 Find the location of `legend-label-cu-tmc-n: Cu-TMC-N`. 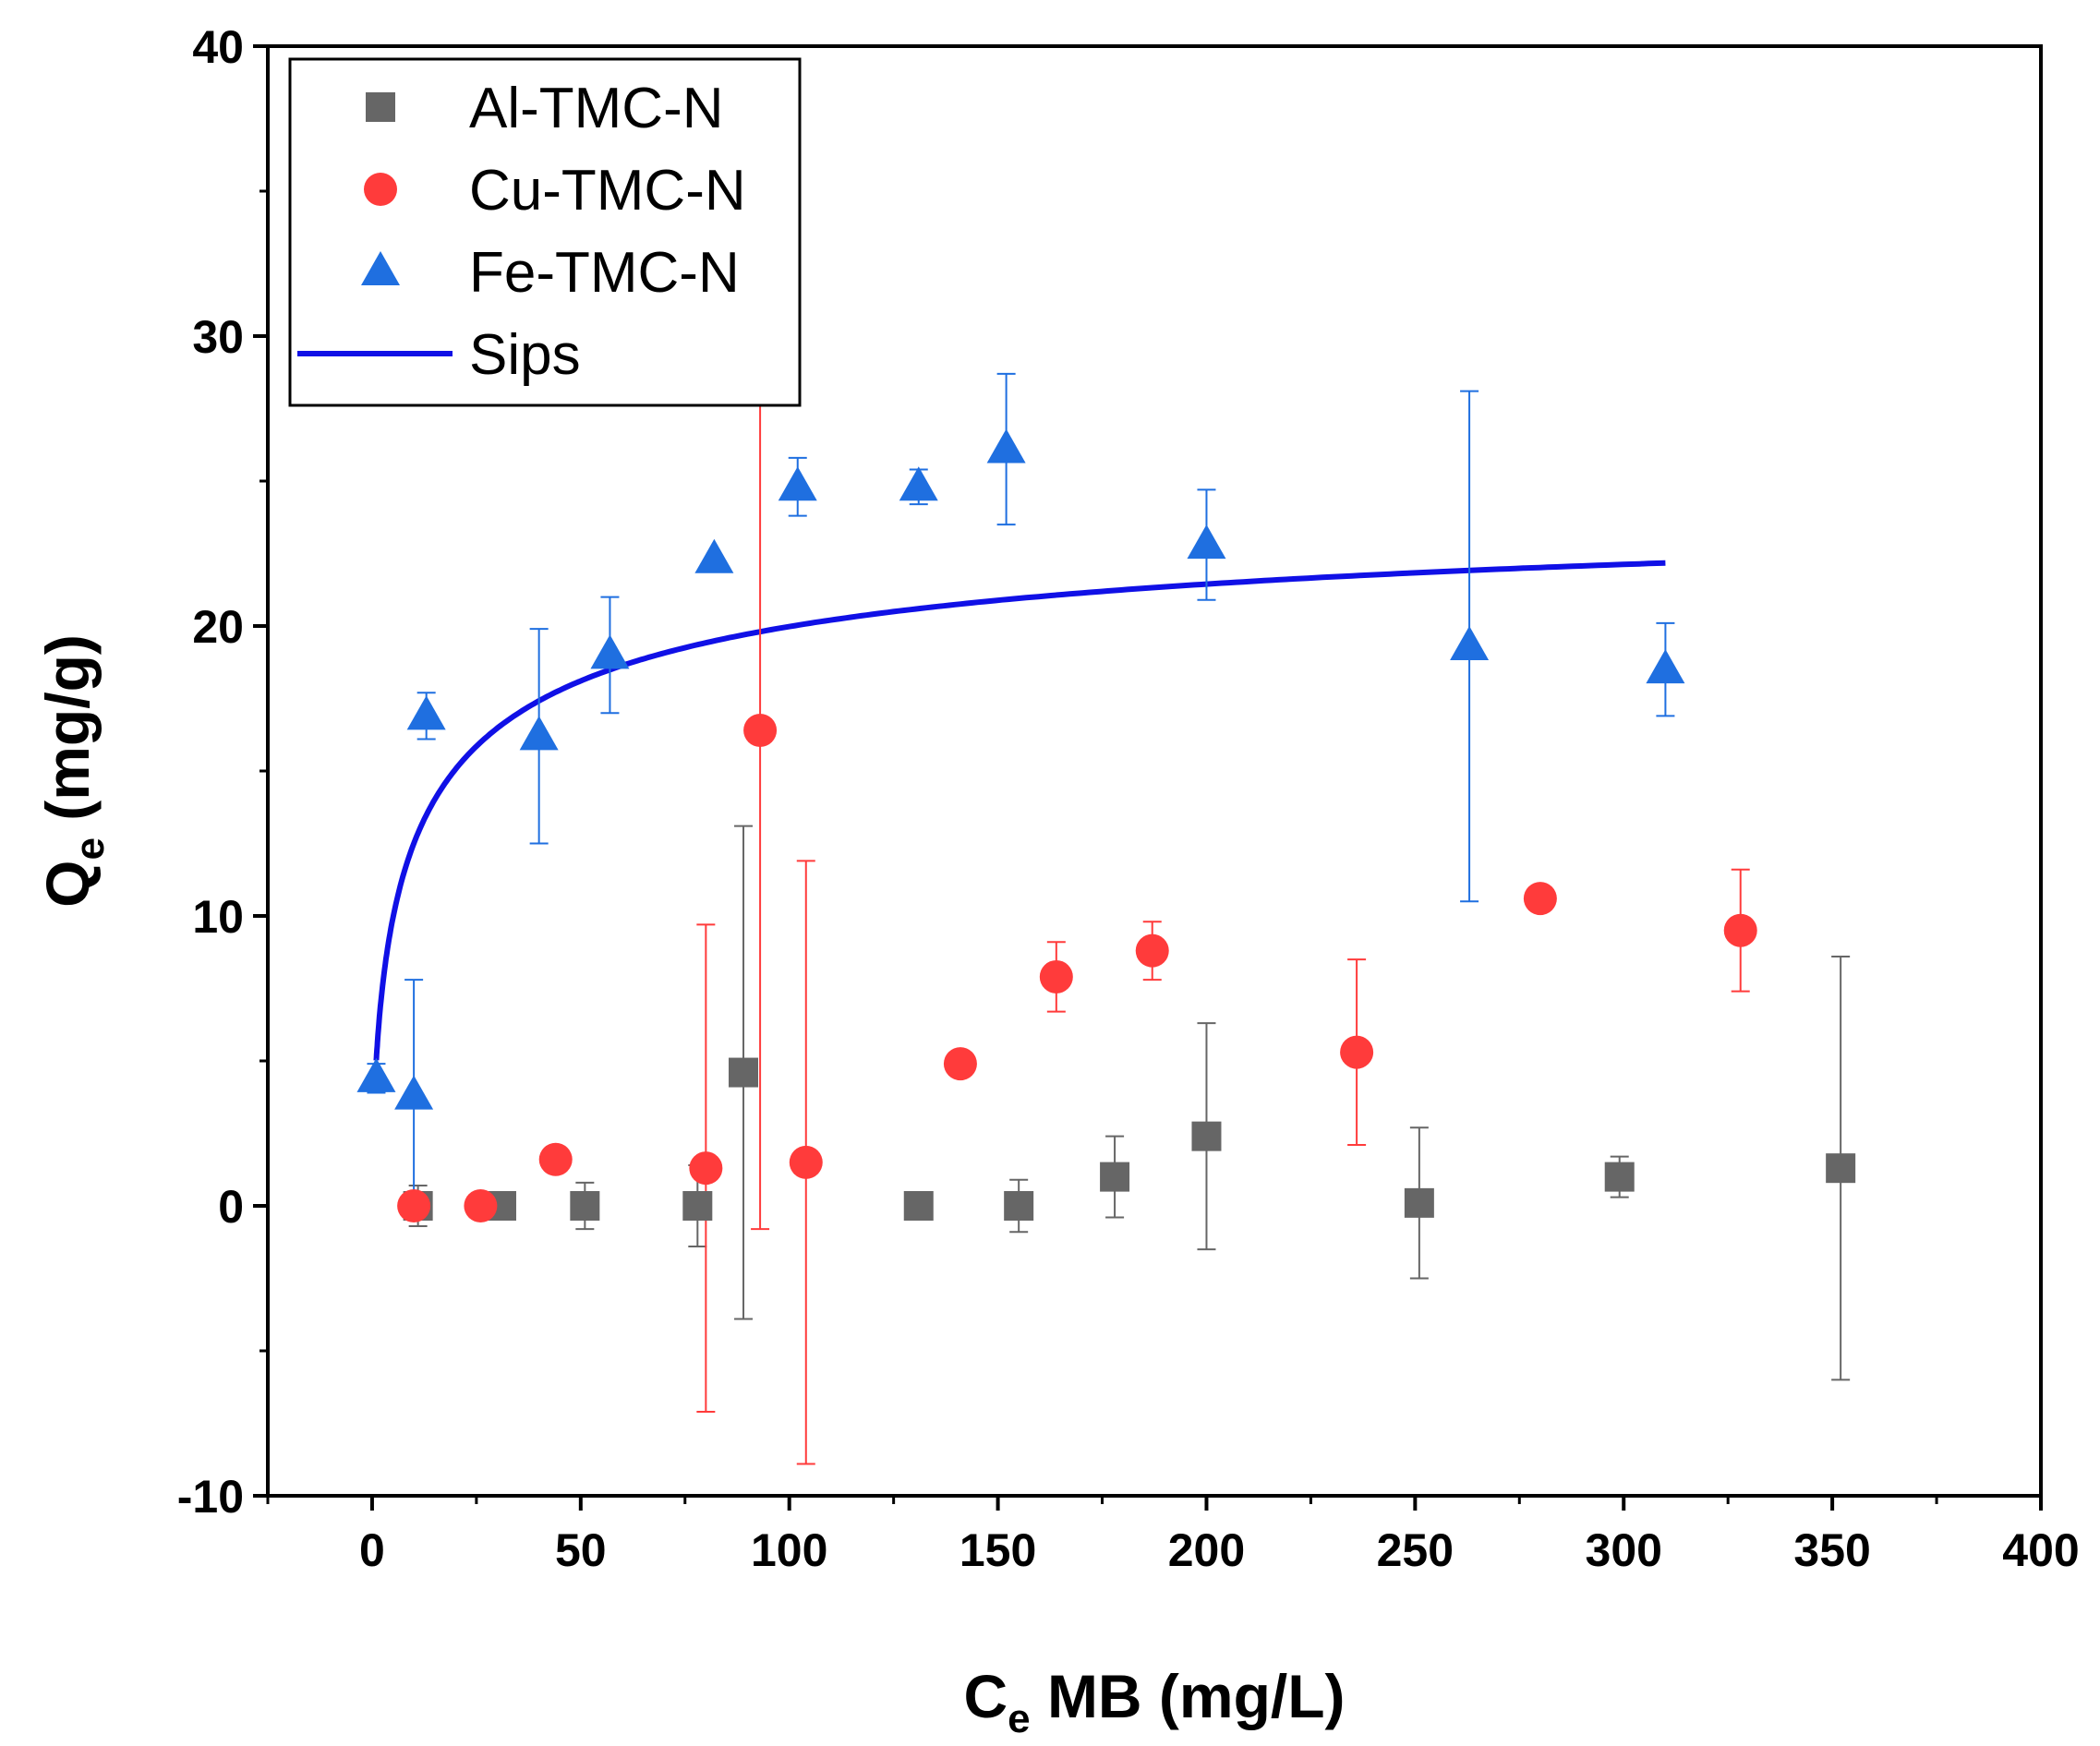

legend-label-cu-tmc-n: Cu-TMC-N is located at coordinates (608, 191).